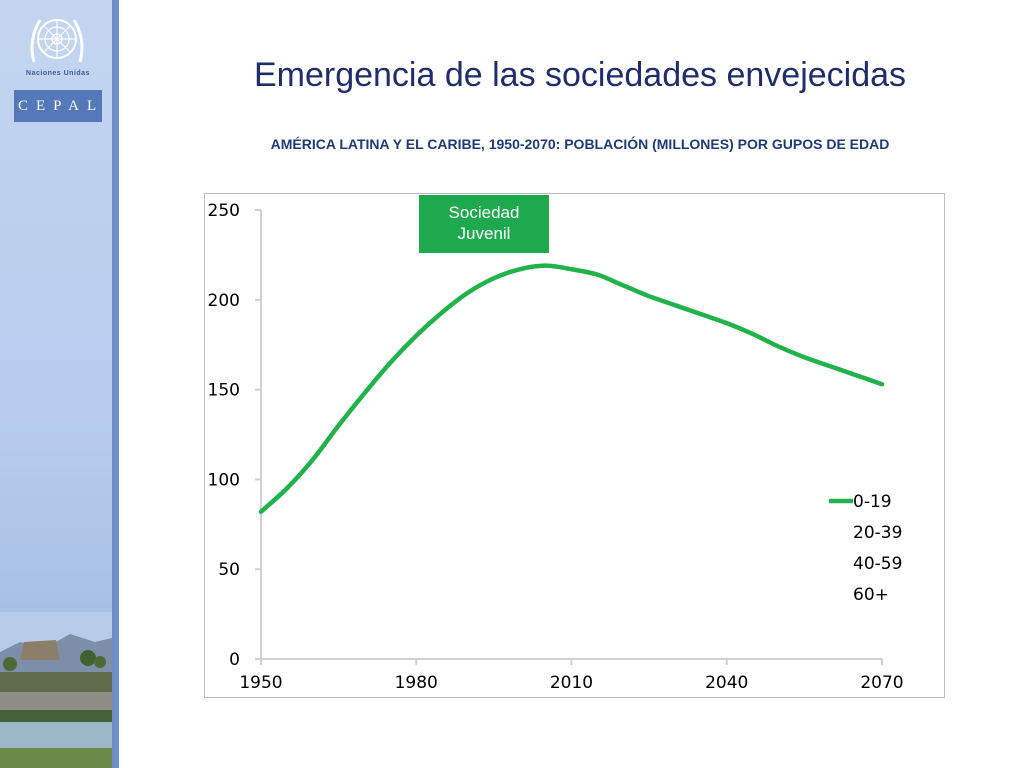 Image resolution: width=1024 pixels, height=768 pixels. I want to click on x-axis-ticks: 1950 1980 2010 2040 2070, so click(571, 676).